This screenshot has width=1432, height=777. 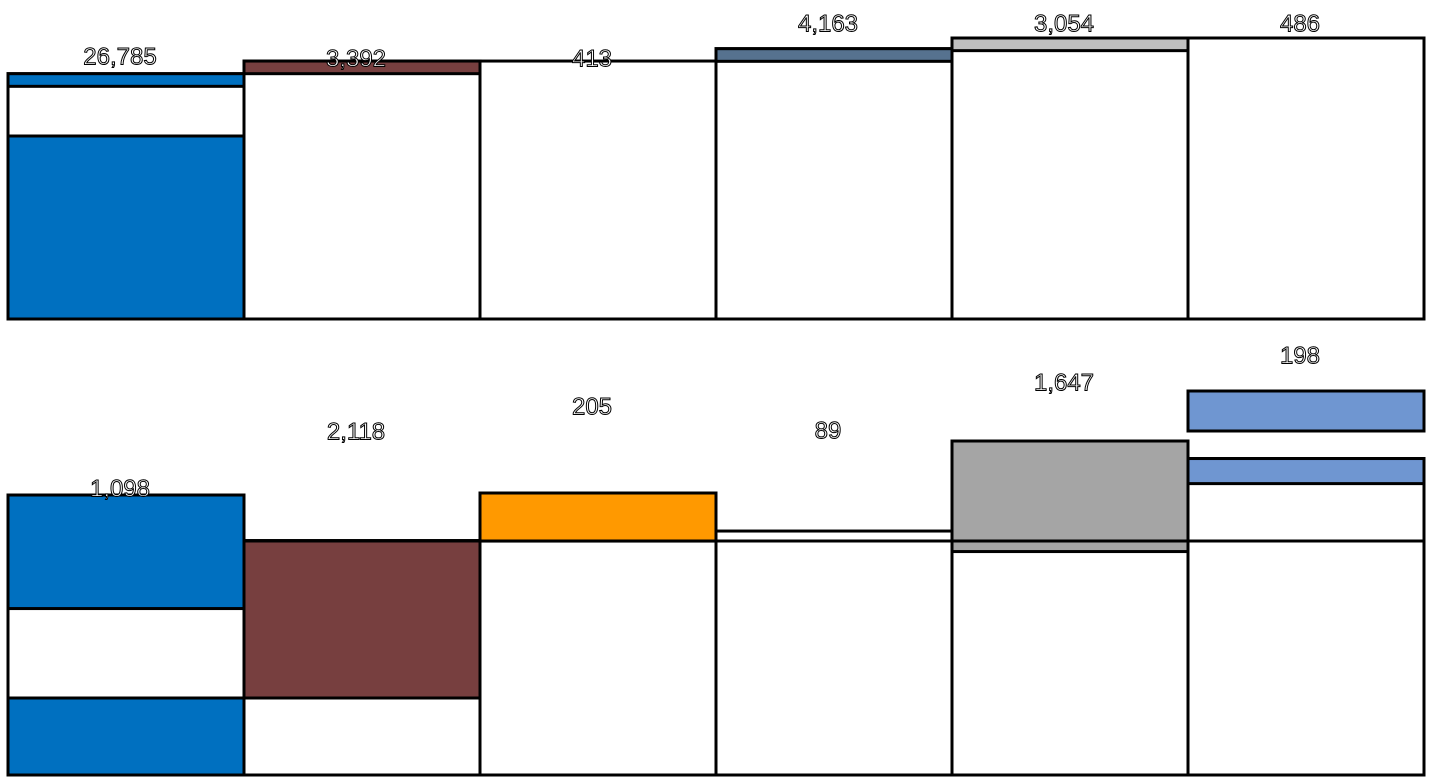 What do you see at coordinates (598, 643) in the screenshot?
I see `column-body-g1-c2` at bounding box center [598, 643].